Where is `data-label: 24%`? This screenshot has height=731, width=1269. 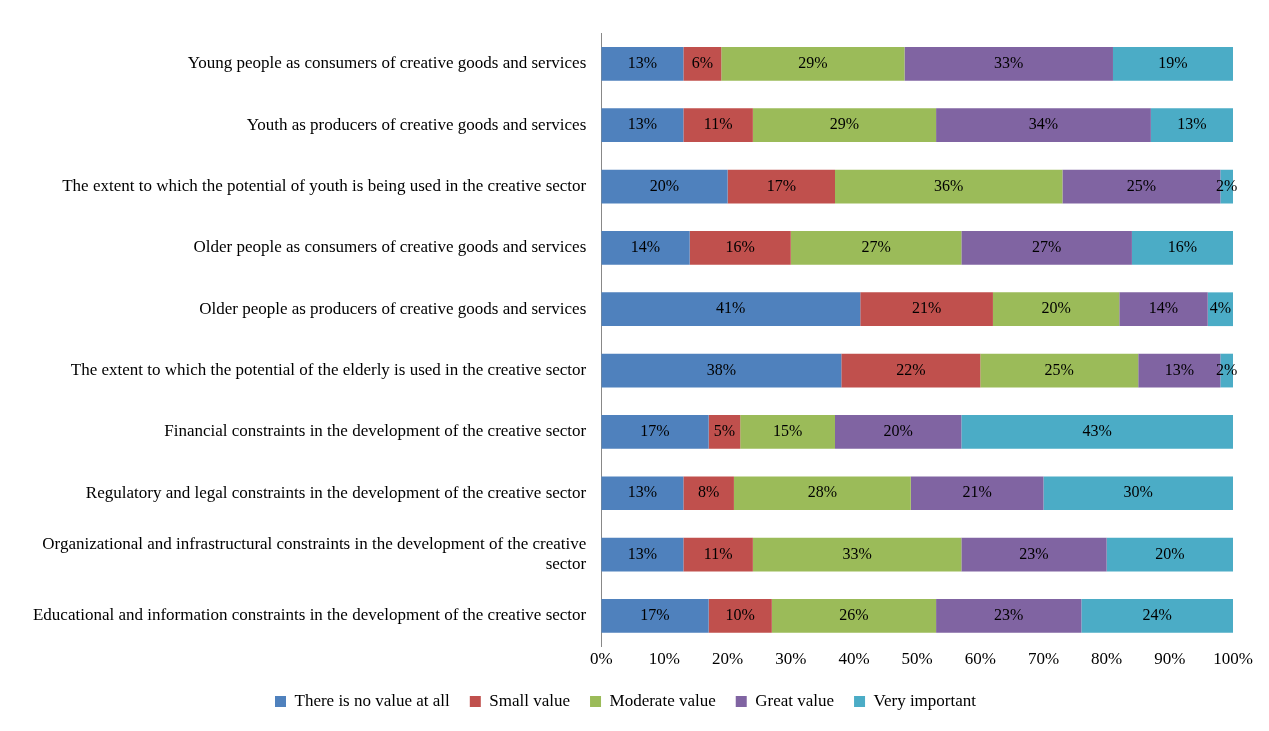
data-label: 24% is located at coordinates (1157, 615).